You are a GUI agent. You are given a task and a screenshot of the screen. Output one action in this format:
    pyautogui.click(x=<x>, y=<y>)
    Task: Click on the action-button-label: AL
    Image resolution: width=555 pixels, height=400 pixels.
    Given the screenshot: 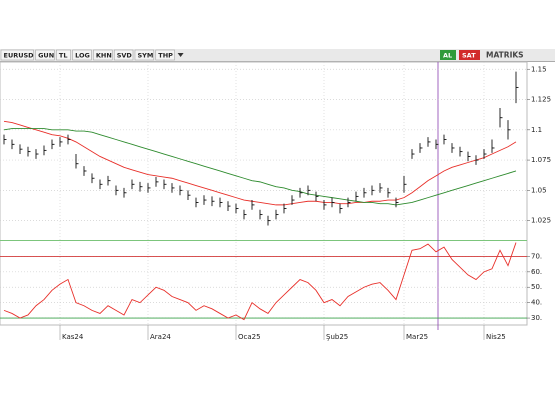 What is the action you would take?
    pyautogui.click(x=447, y=56)
    